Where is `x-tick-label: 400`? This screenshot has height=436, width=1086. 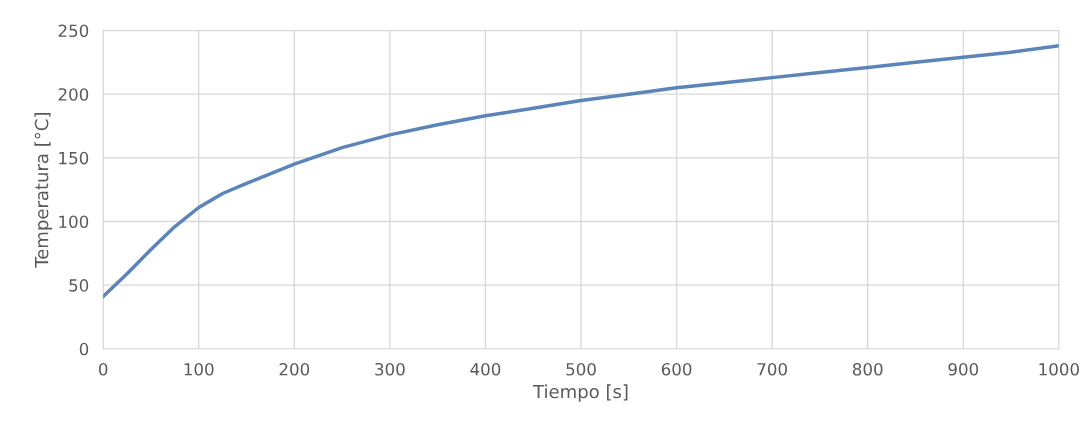
x-tick-label: 400 is located at coordinates (485, 369).